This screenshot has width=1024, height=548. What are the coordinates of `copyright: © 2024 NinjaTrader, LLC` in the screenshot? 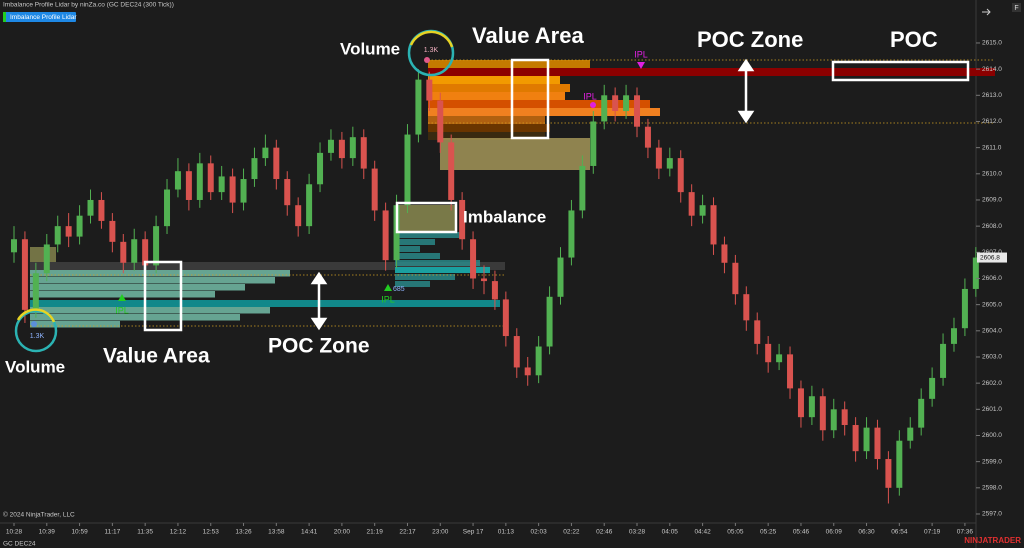 It's located at (39, 515).